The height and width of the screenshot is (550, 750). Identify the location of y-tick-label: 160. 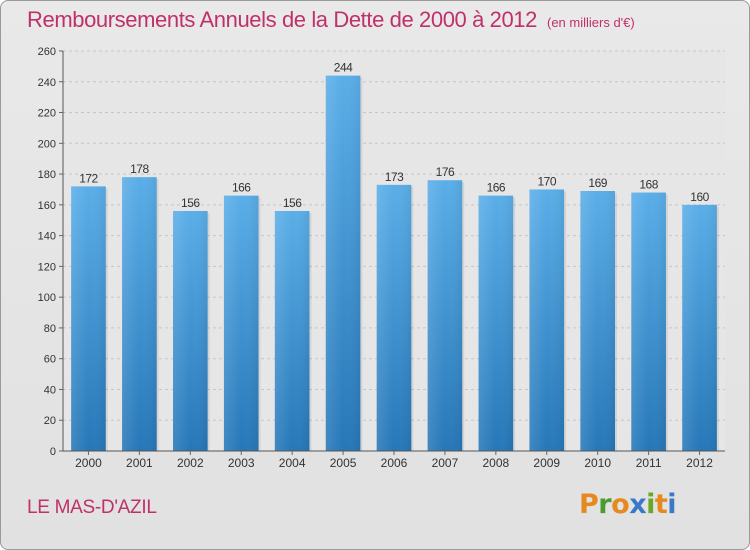
(47, 206).